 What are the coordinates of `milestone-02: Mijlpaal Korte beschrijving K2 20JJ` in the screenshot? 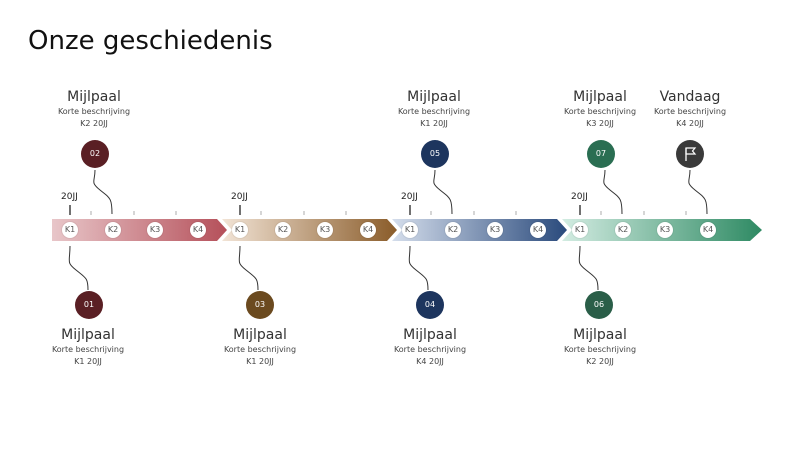 It's located at (94, 109).